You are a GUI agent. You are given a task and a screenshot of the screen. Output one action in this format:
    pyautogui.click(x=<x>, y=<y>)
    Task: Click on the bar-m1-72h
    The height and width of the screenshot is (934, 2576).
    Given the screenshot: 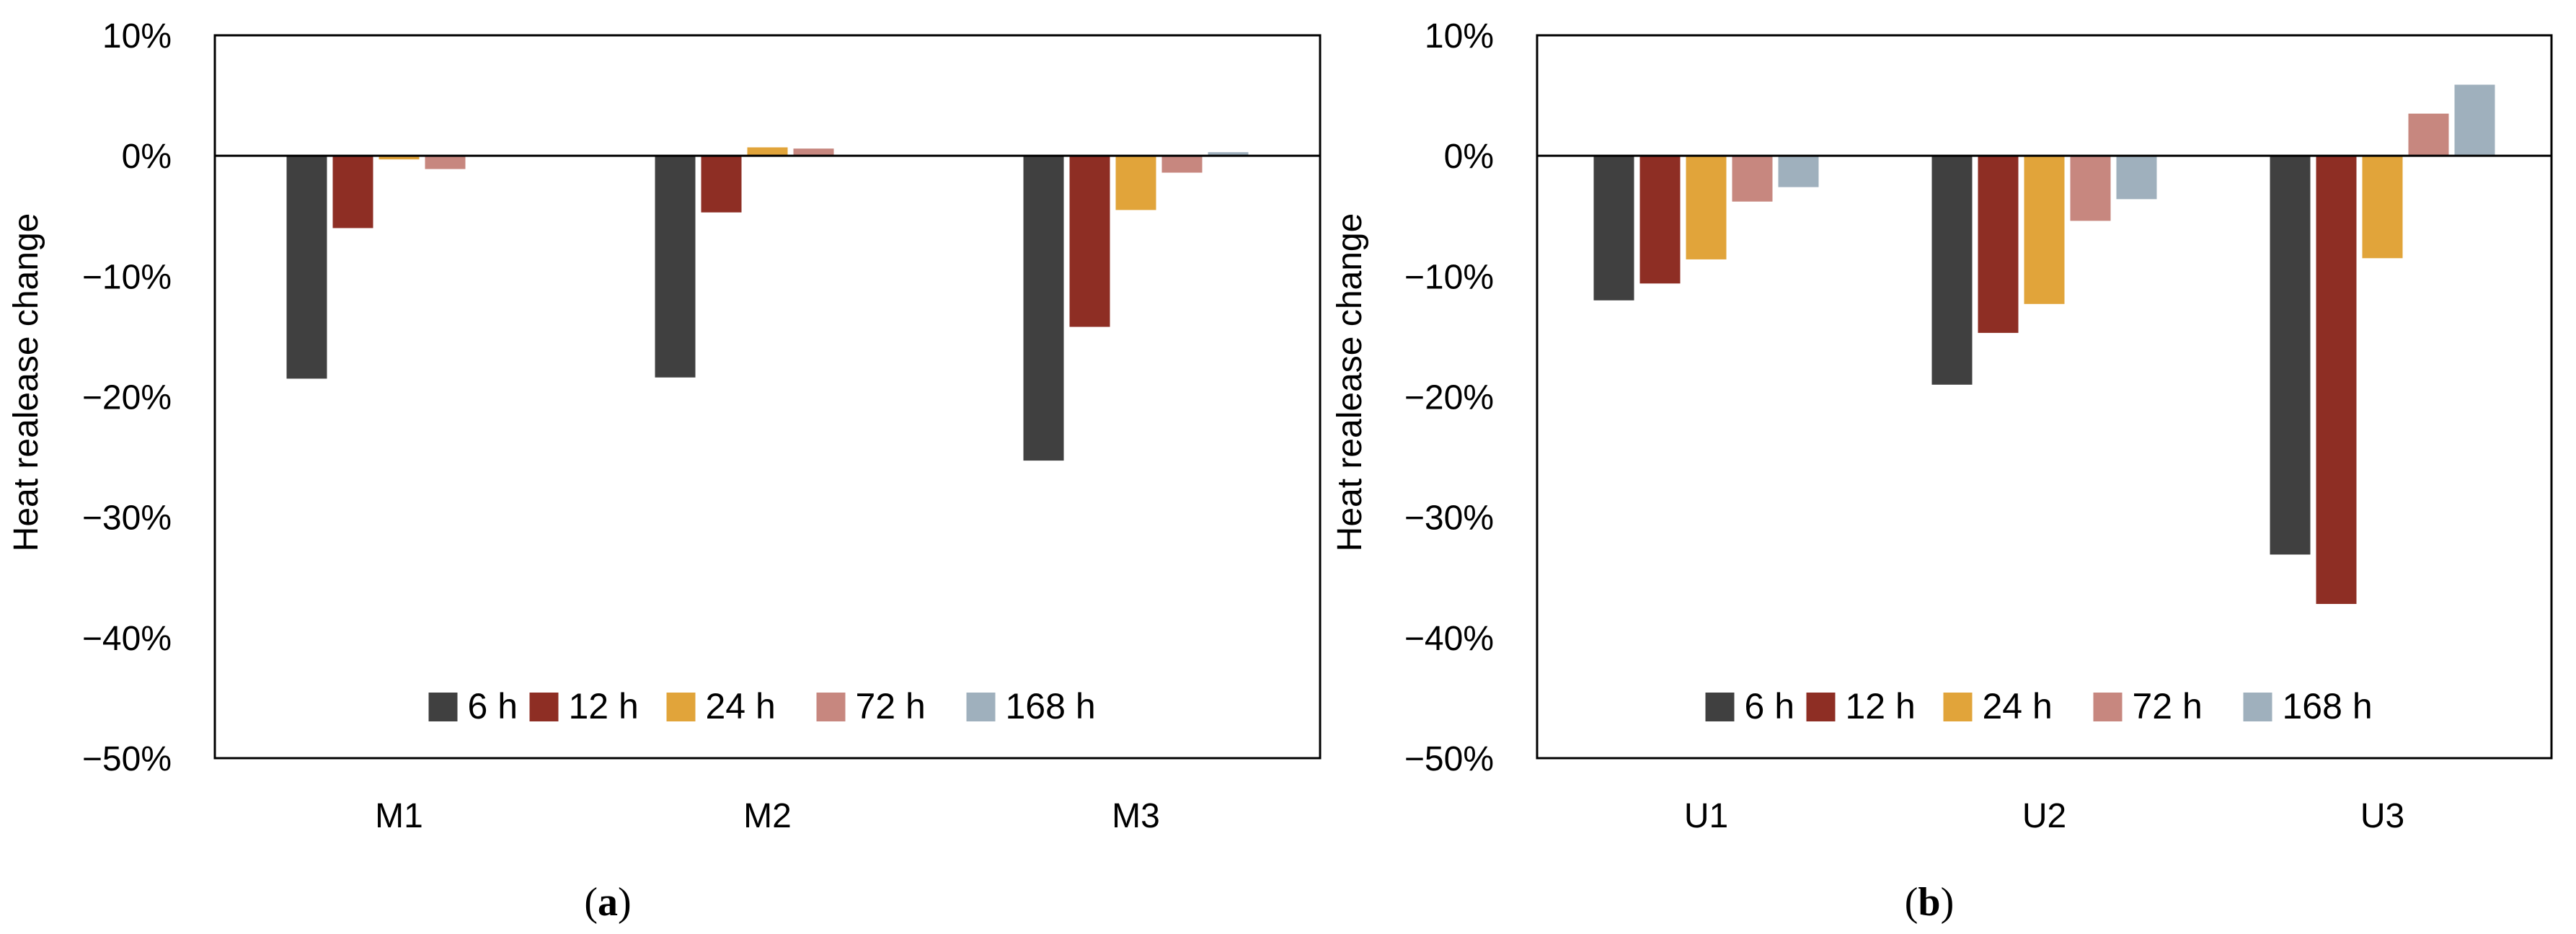 What is the action you would take?
    pyautogui.click(x=445, y=162)
    